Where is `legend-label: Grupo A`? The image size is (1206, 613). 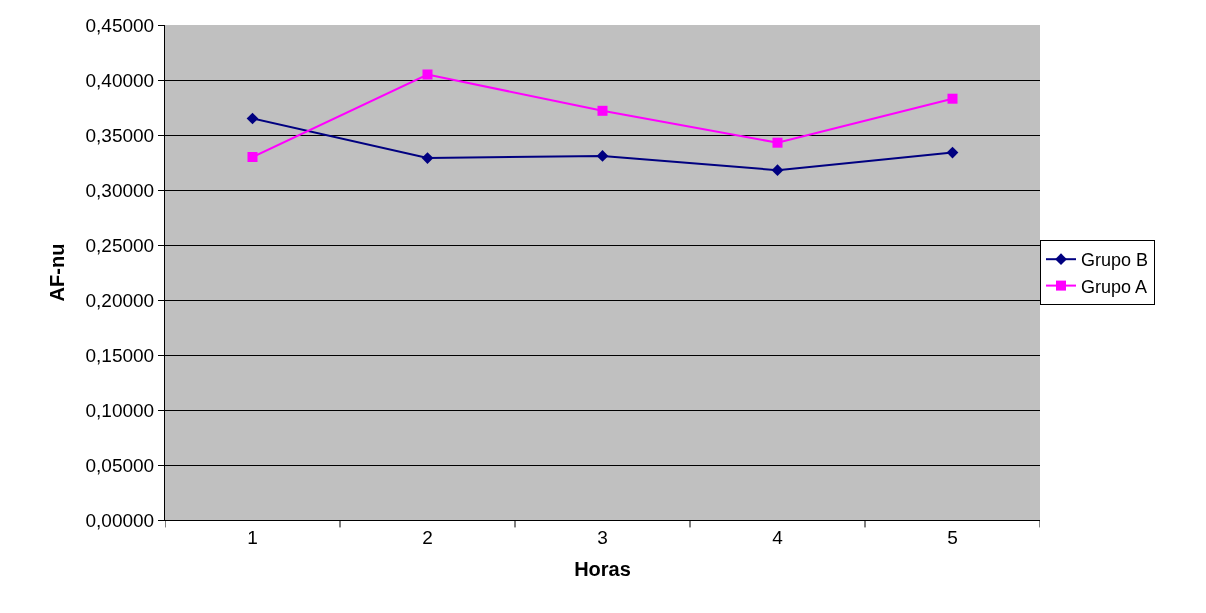 legend-label: Grupo A is located at coordinates (1114, 286).